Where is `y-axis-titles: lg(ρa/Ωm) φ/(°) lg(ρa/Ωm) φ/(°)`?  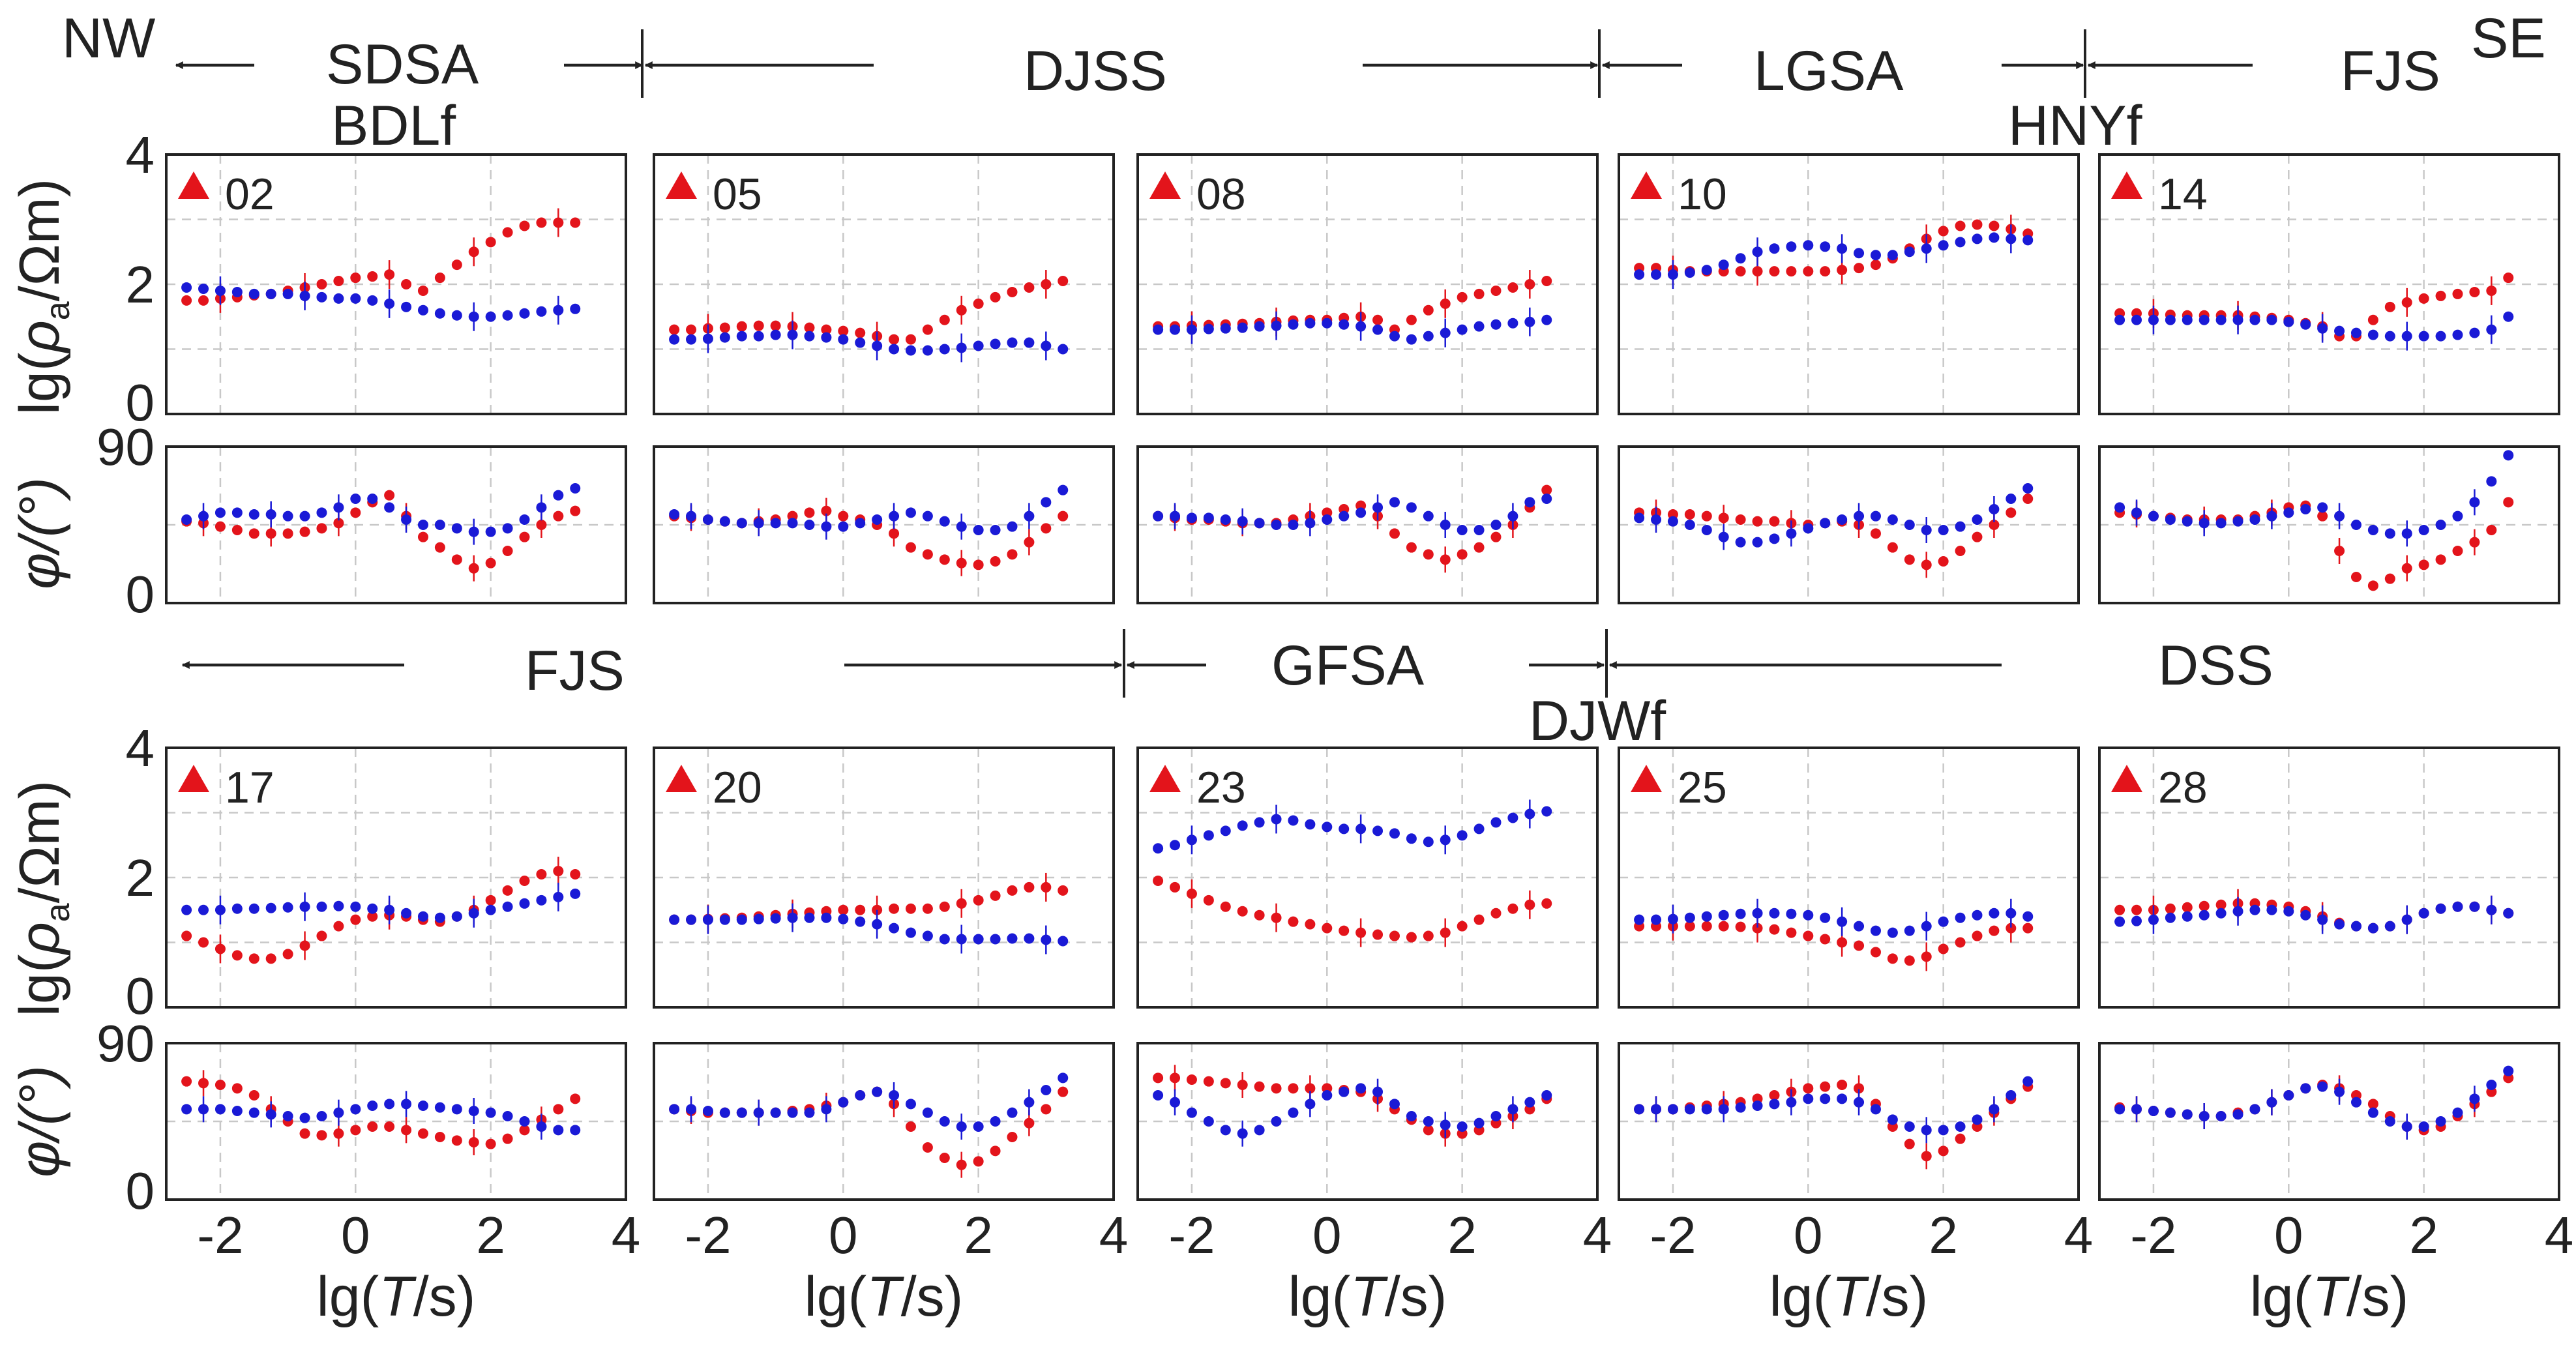
y-axis-titles: lg(ρa/Ωm) φ/(°) lg(ρa/Ωm) φ/(°) is located at coordinates (42, 678).